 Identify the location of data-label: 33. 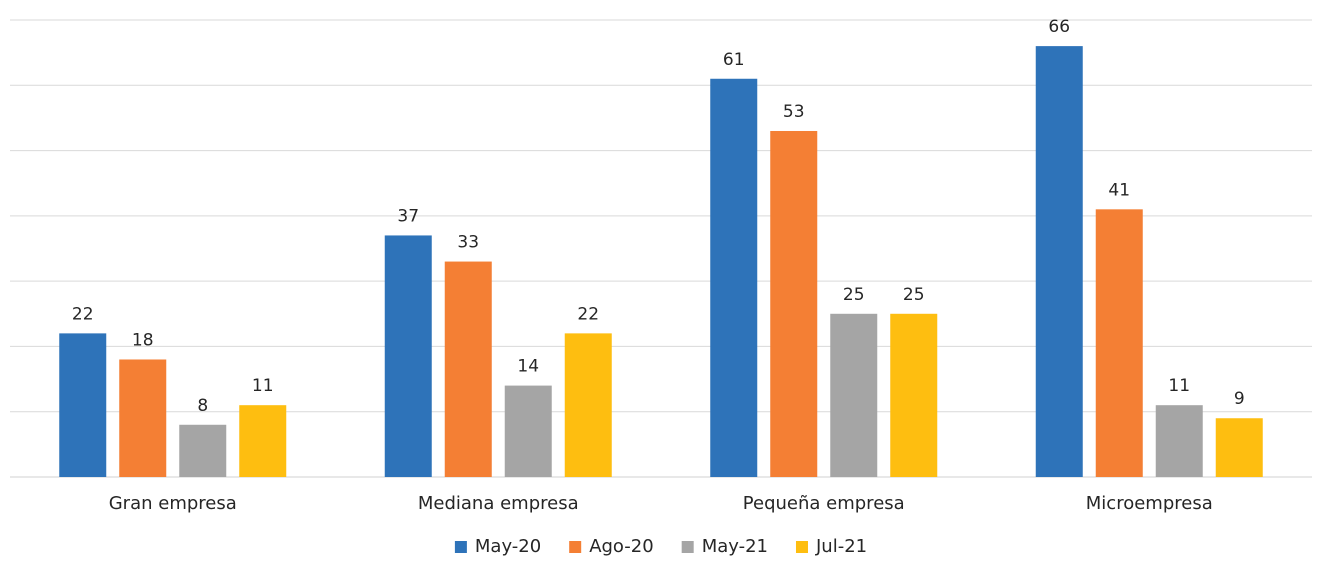
(468, 243).